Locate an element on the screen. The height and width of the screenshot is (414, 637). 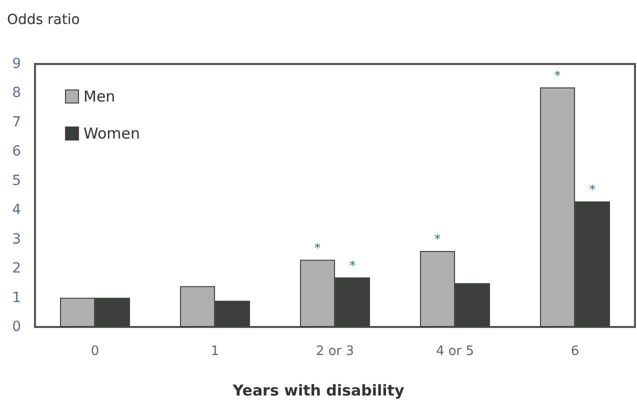
legend-label: Women is located at coordinates (112, 133).